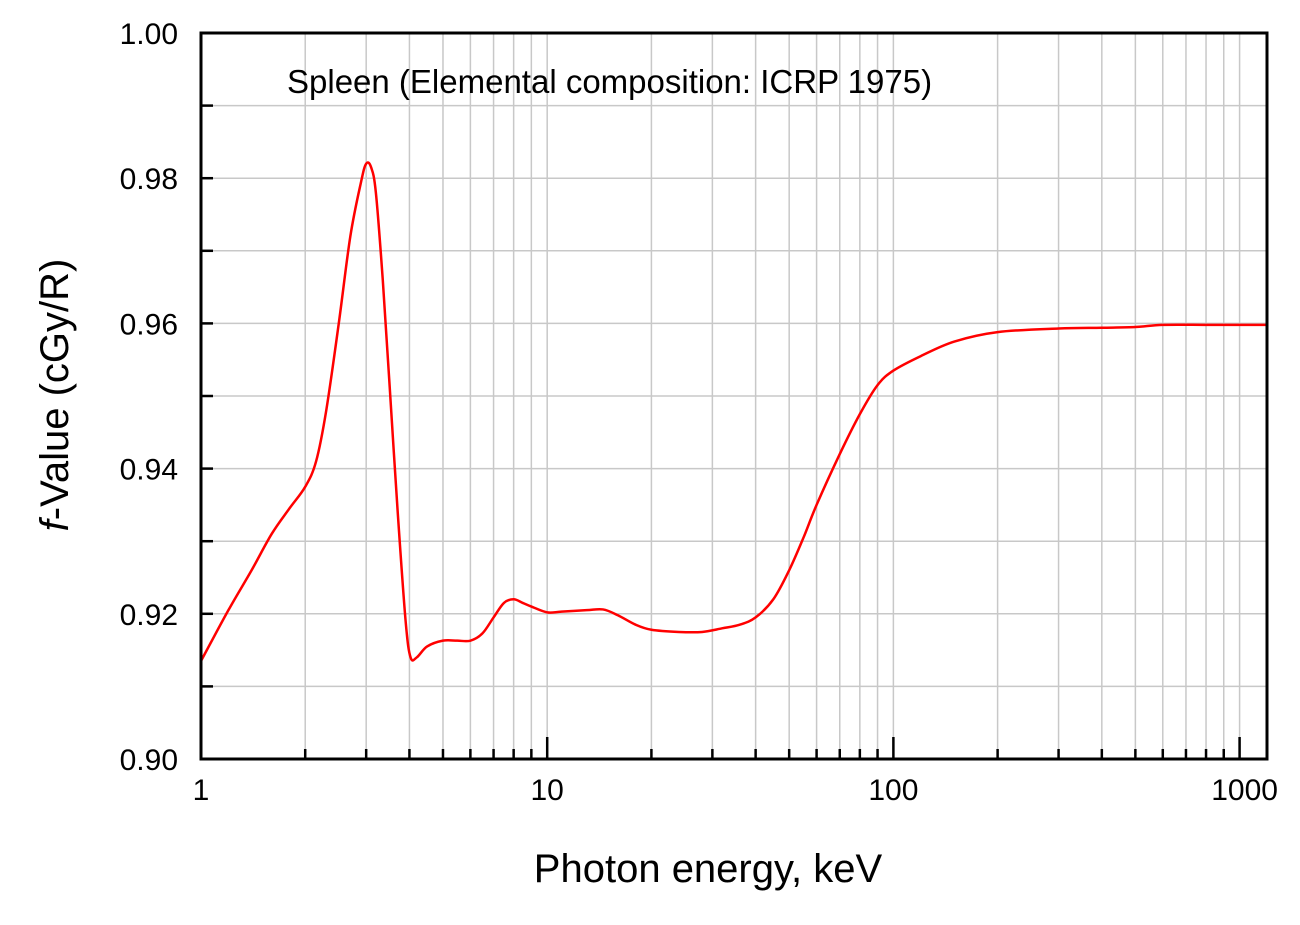 This screenshot has height=925, width=1300. What do you see at coordinates (149, 615) in the screenshot?
I see `y-tick-label: 0.92` at bounding box center [149, 615].